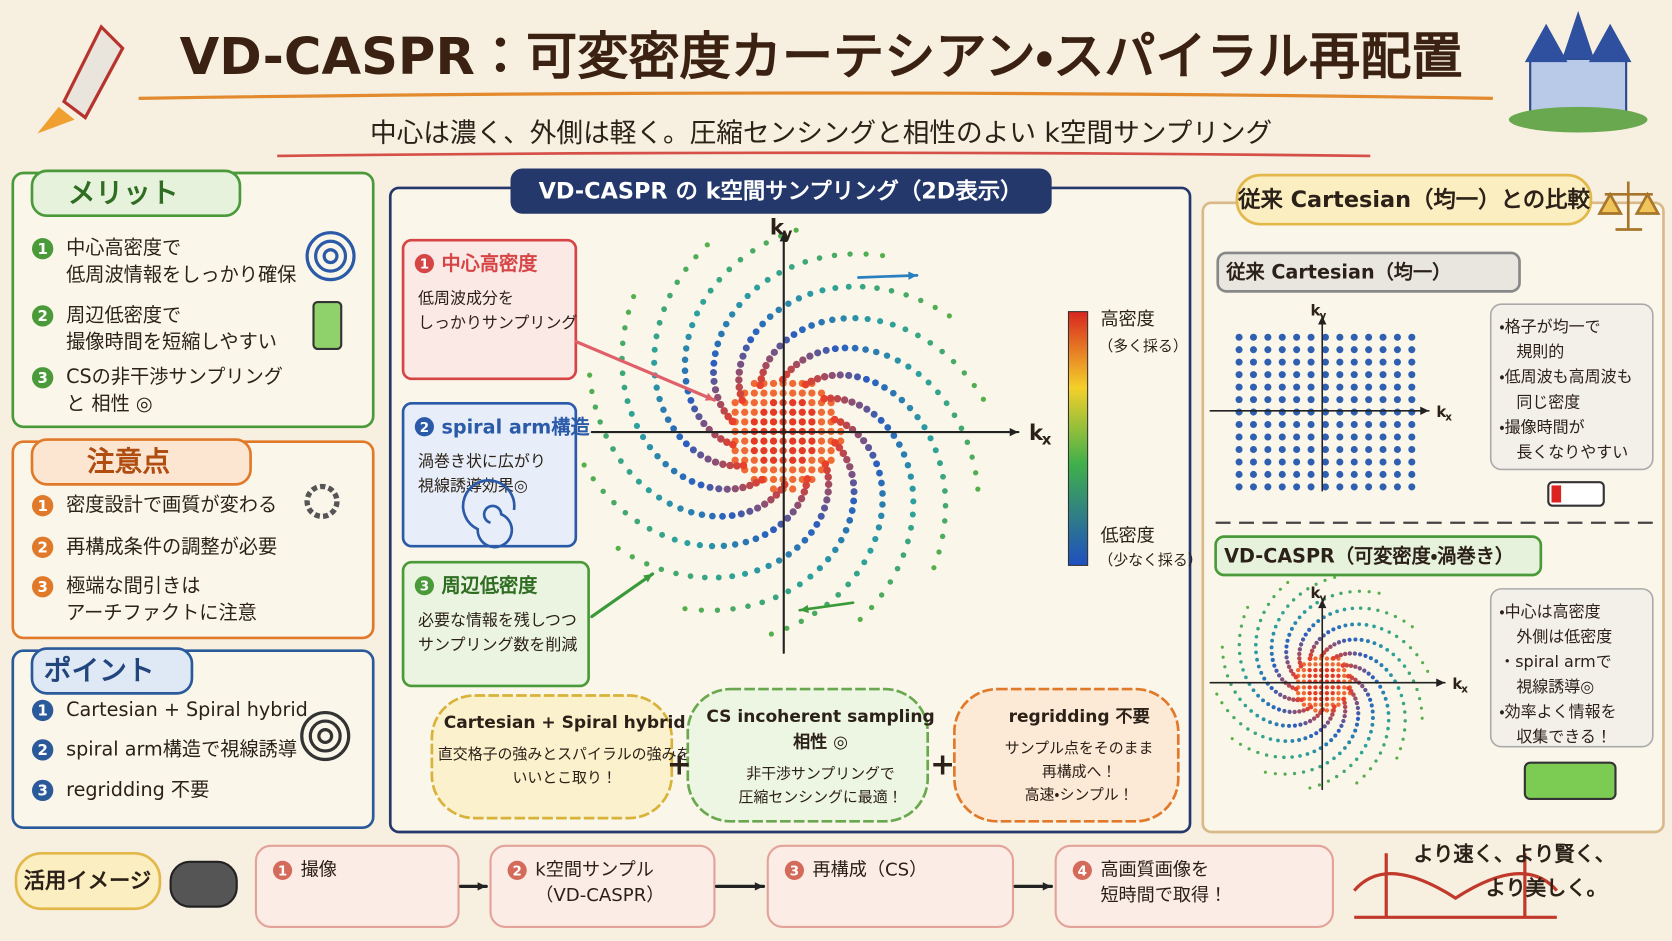 The image size is (1672, 941). Describe the element at coordinates (123, 314) in the screenshot. I see `item-text: 周辺低密度で` at that location.